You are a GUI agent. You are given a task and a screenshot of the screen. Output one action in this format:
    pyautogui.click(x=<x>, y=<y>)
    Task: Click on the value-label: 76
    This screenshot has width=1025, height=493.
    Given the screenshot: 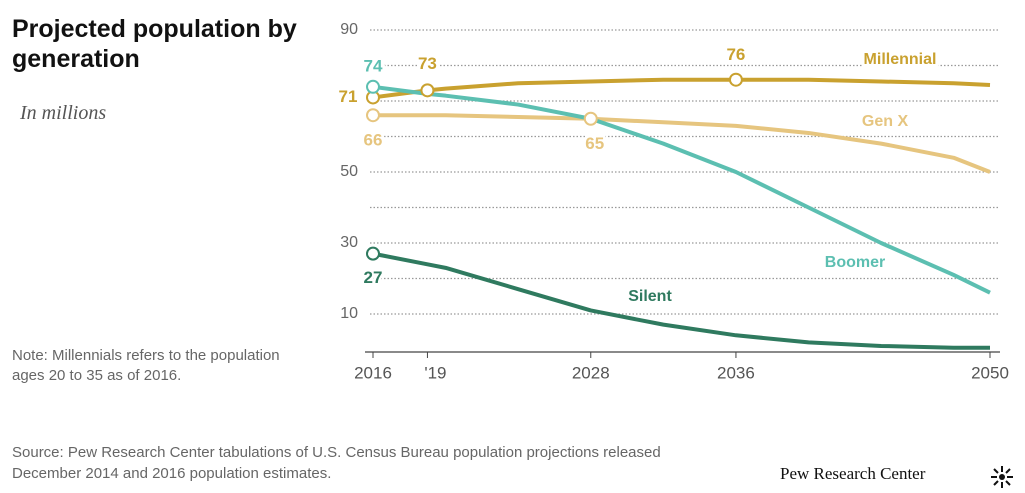 What is the action you would take?
    pyautogui.click(x=735, y=54)
    